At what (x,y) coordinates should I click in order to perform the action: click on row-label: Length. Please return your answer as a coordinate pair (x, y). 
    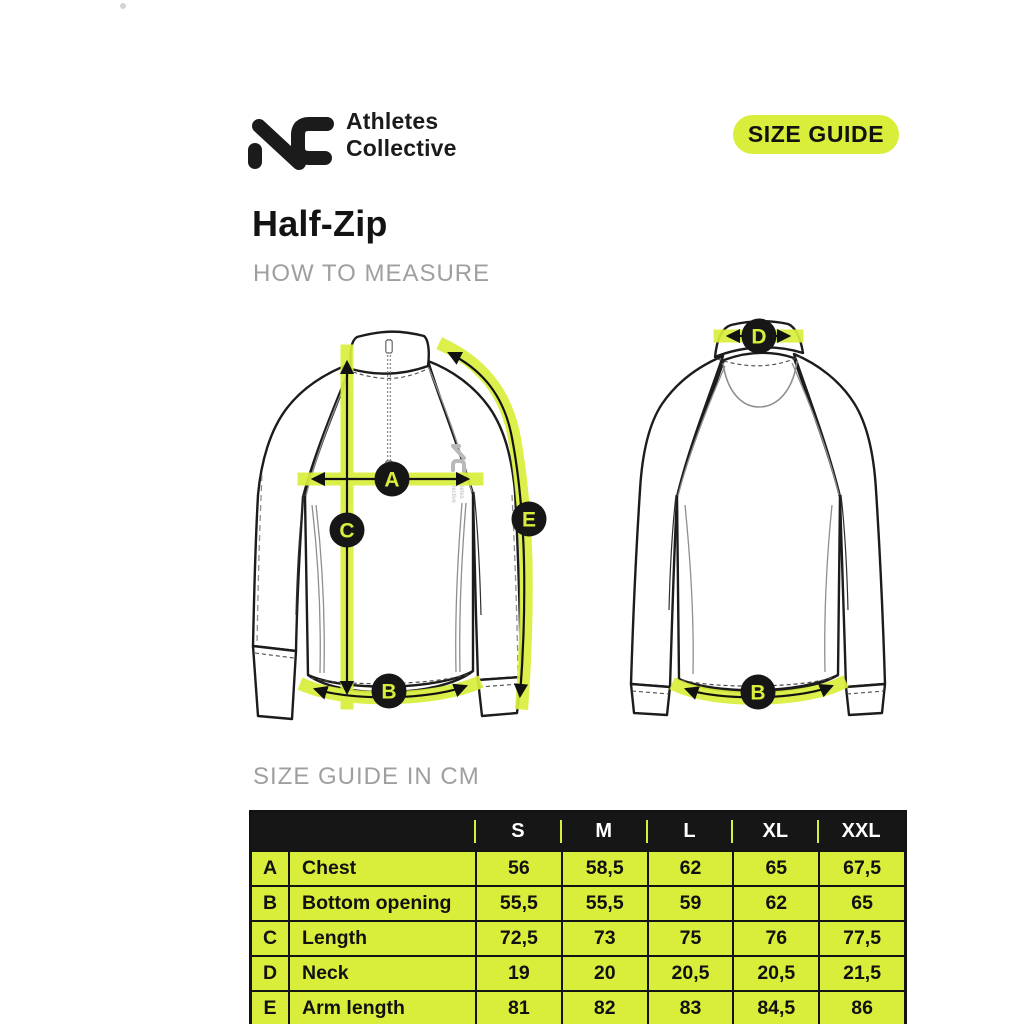
    Looking at the image, I should click on (381, 937).